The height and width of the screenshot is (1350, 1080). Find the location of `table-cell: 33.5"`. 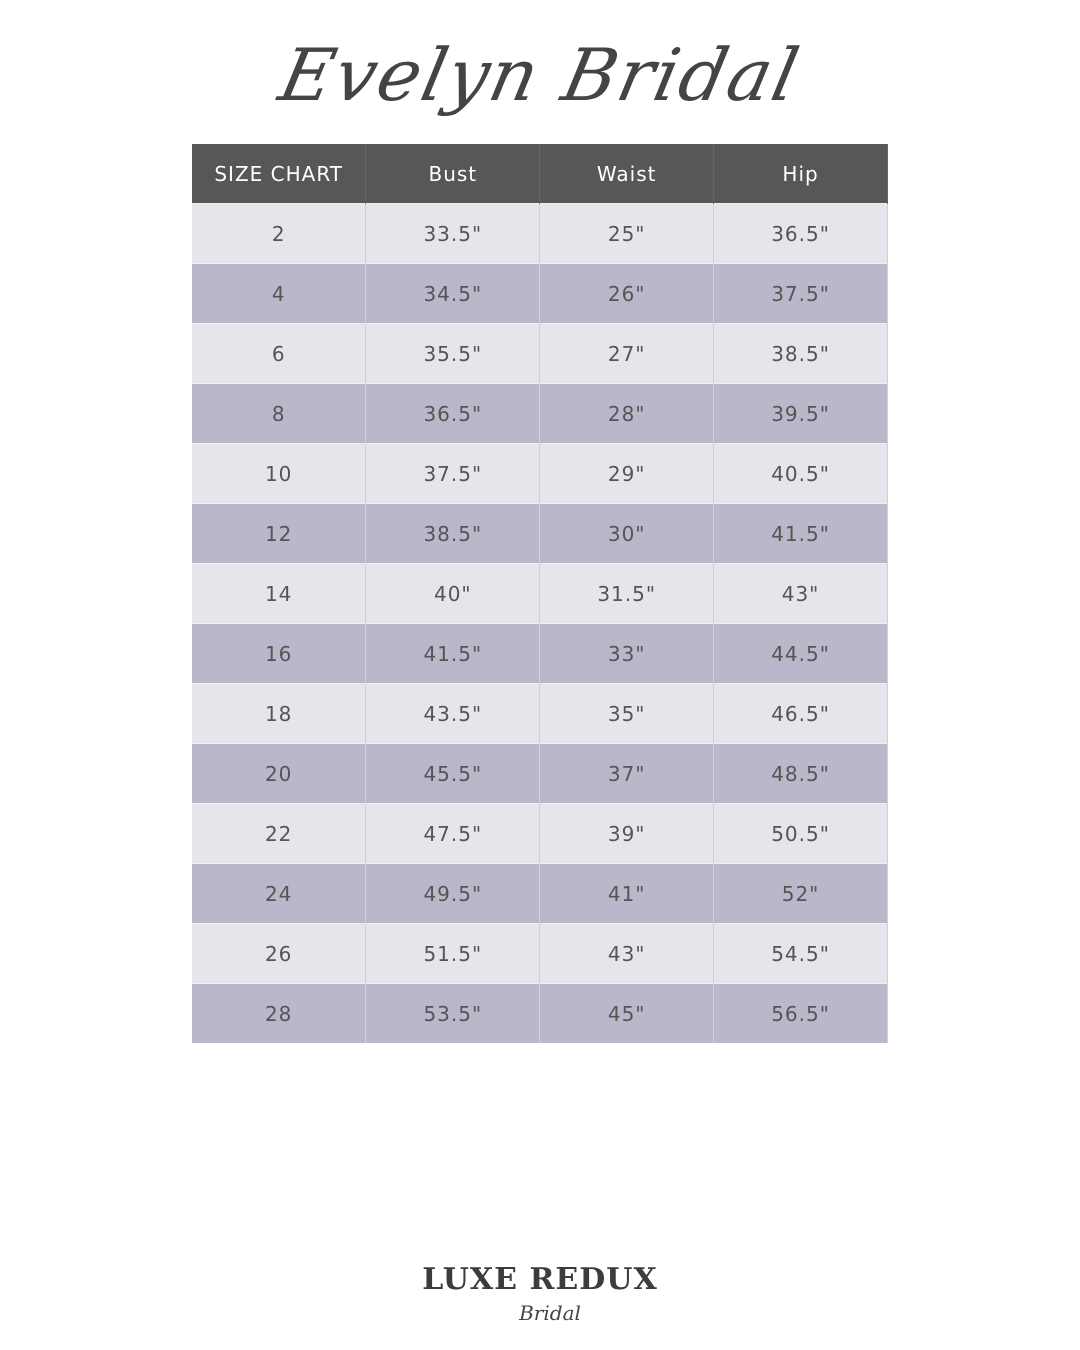

table-cell: 33.5" is located at coordinates (453, 233).